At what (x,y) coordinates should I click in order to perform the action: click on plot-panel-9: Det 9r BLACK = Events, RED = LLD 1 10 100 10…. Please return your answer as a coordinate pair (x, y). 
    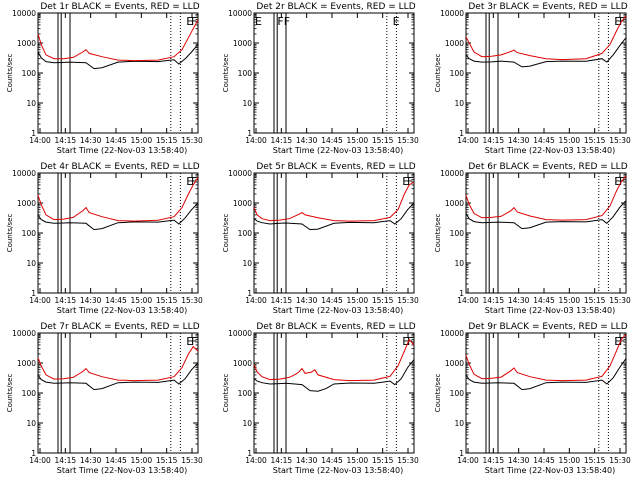
    Looking at the image, I should click on (532, 398).